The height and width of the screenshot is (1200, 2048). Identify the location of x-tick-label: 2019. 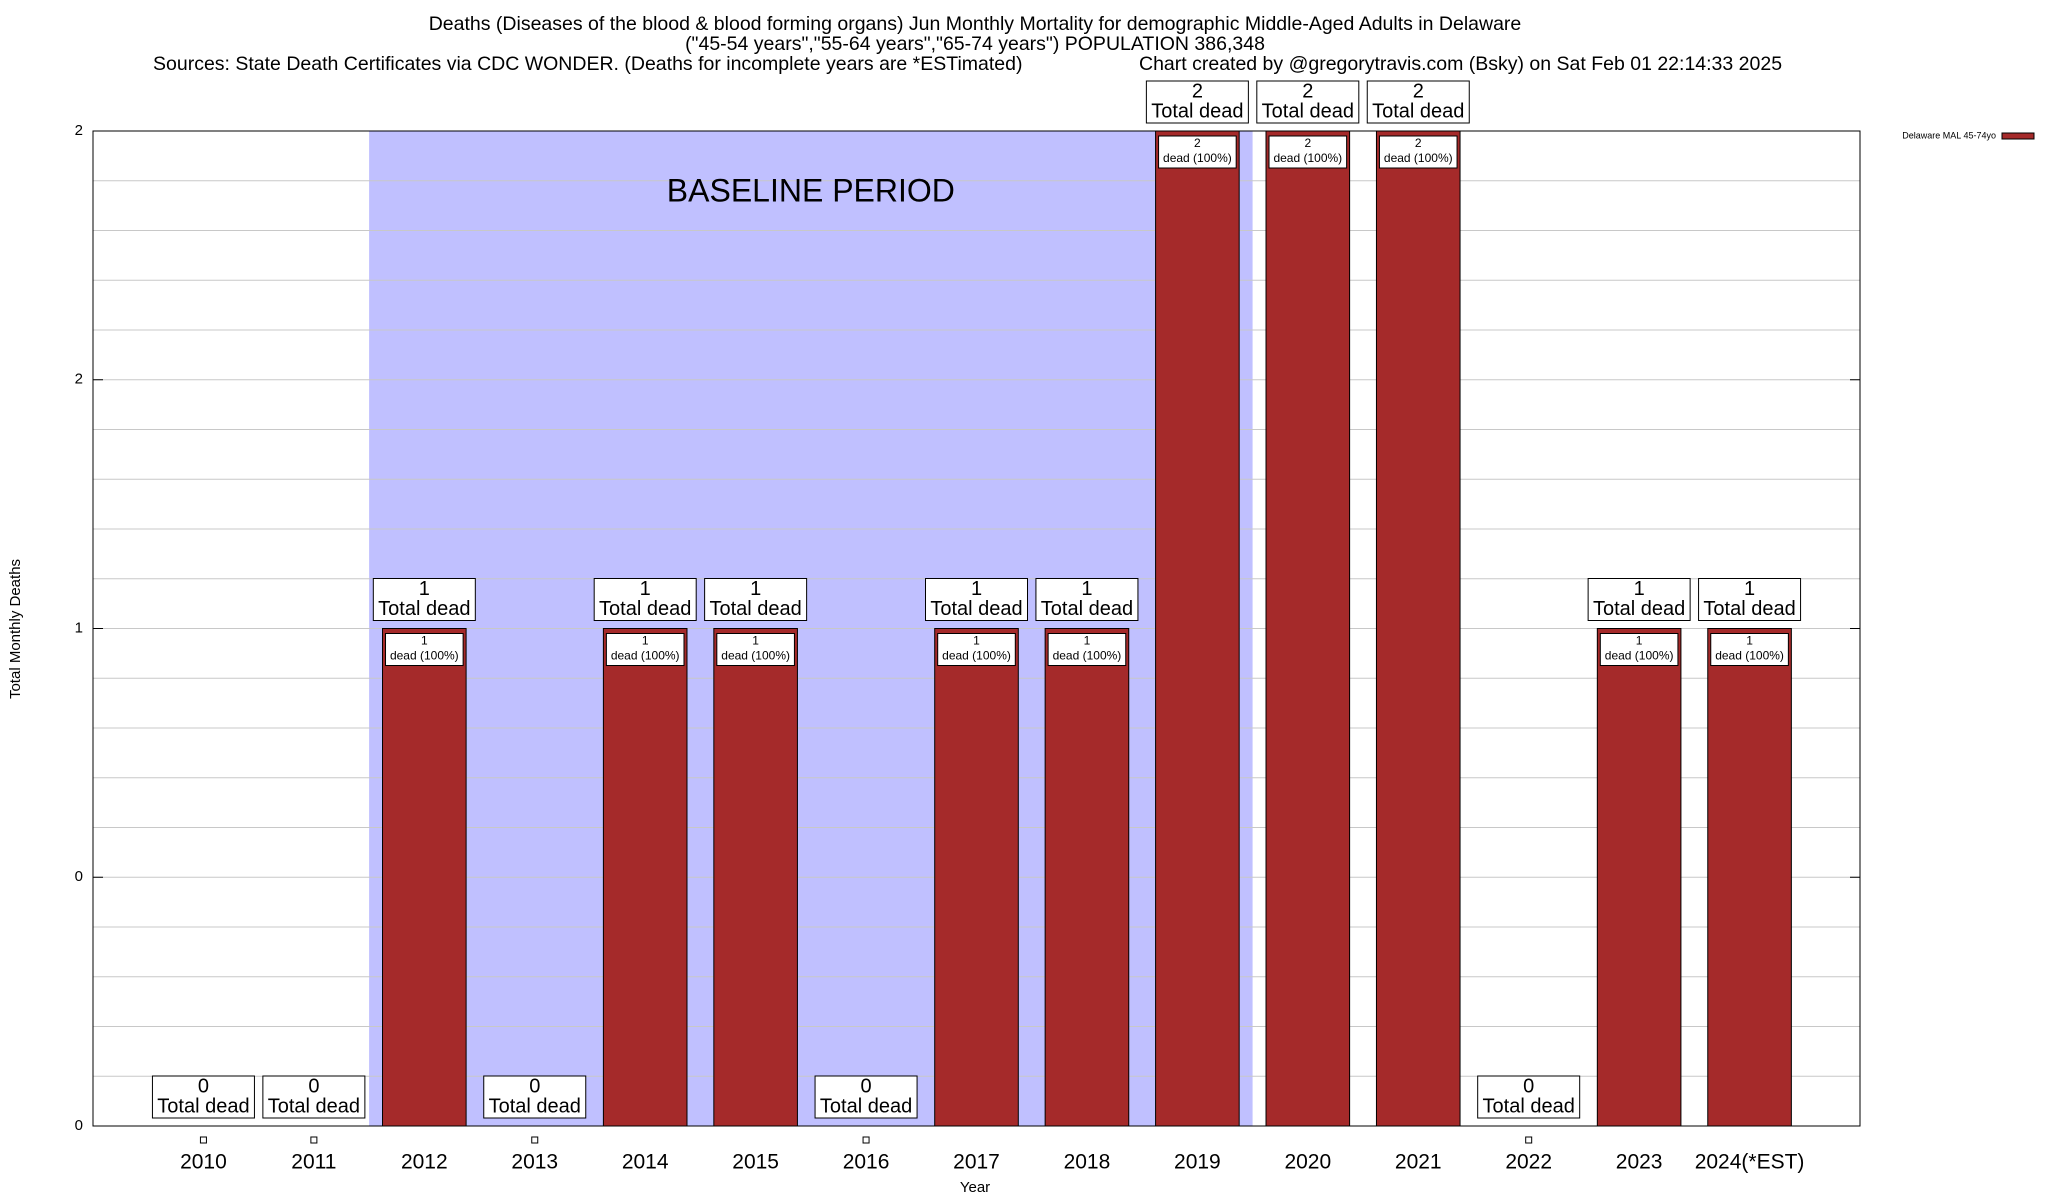
(1197, 1162).